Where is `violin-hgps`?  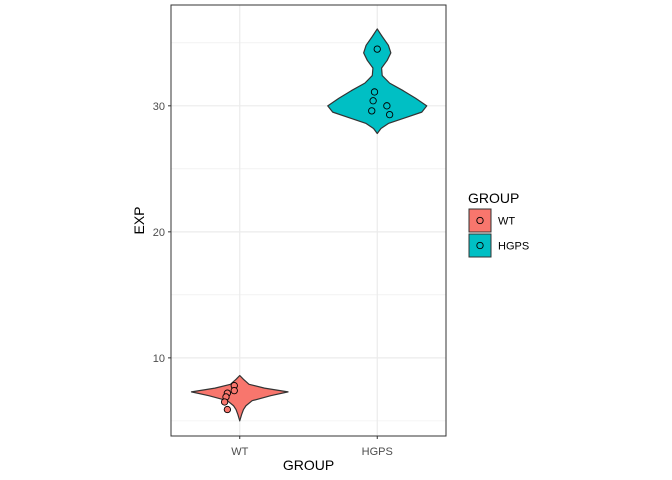 violin-hgps is located at coordinates (377, 81).